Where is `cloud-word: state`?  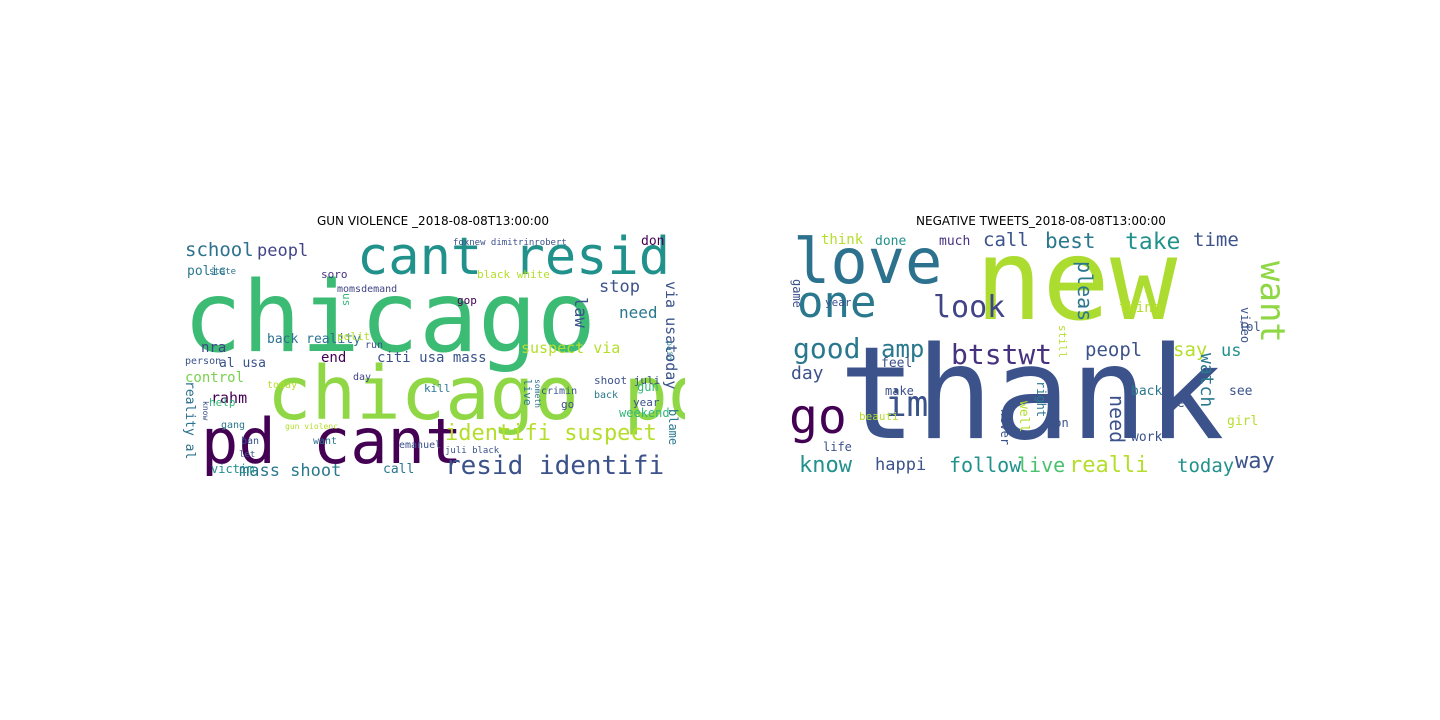
cloud-word: state is located at coordinates (223, 272).